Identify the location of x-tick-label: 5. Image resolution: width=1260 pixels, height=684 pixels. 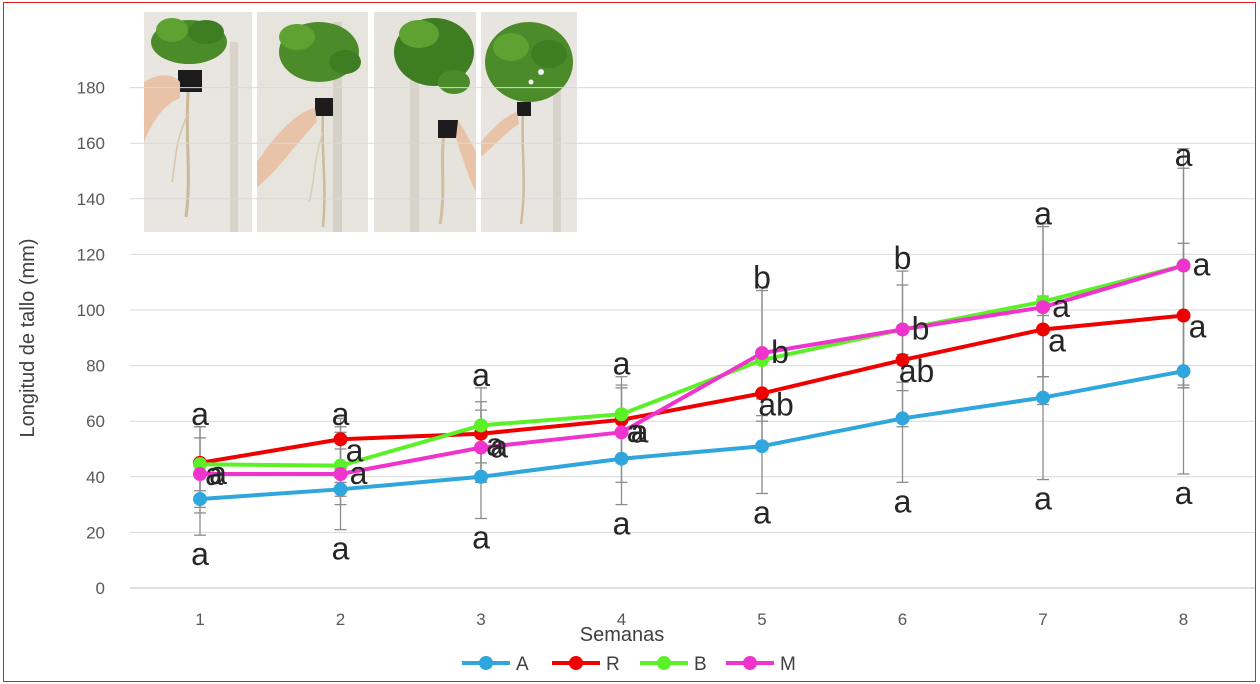
(761, 619).